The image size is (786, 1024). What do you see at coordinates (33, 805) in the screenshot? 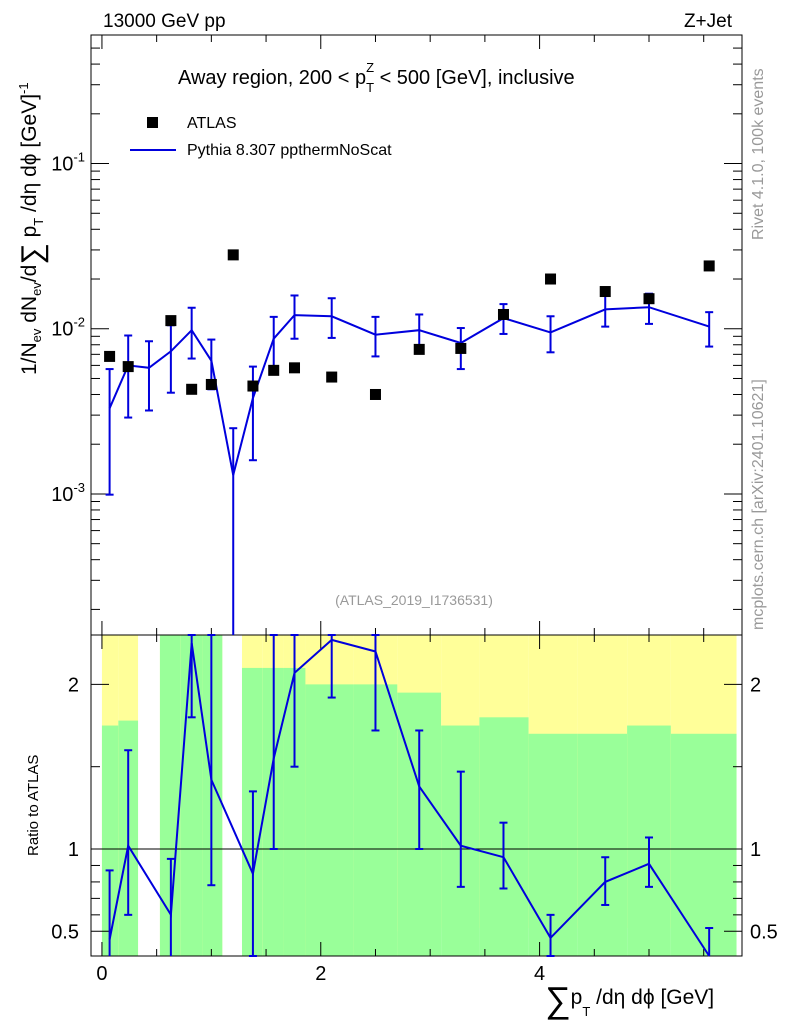
I see `y-axis-label-ratio: Ratio to ATLAS` at bounding box center [33, 805].